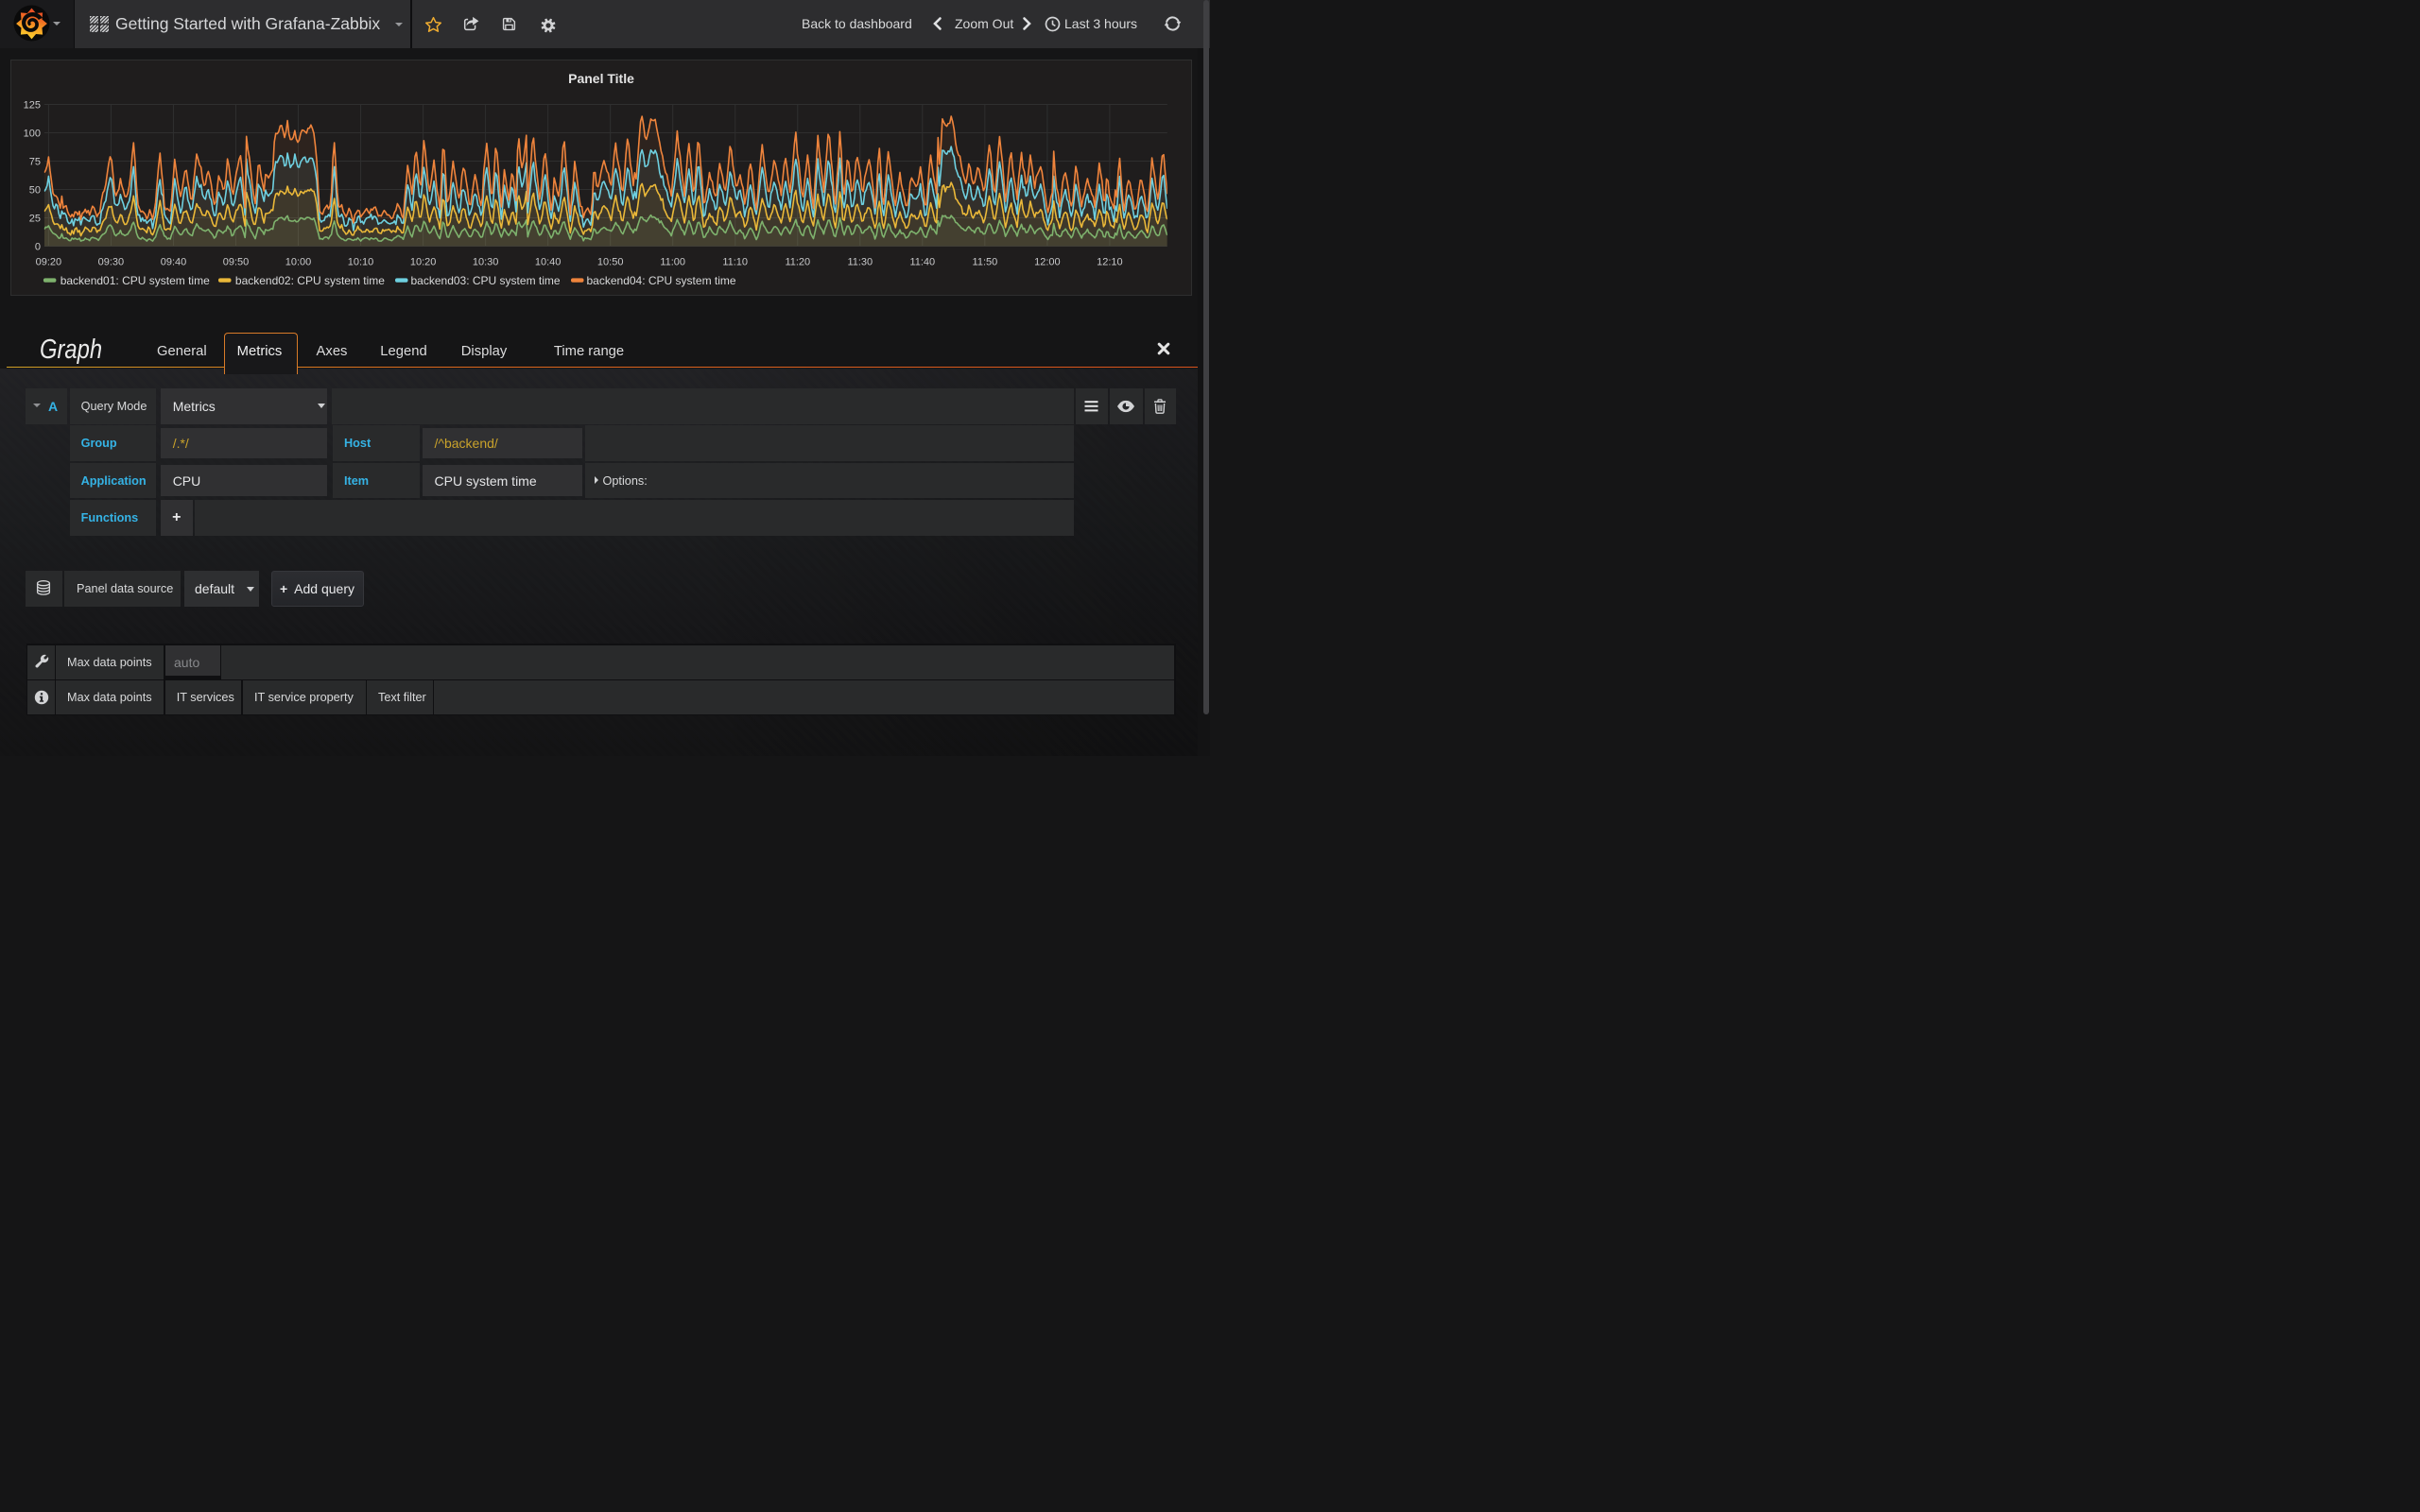 The height and width of the screenshot is (1512, 2420). What do you see at coordinates (601, 78) in the screenshot?
I see `svg-text: Panel Title` at bounding box center [601, 78].